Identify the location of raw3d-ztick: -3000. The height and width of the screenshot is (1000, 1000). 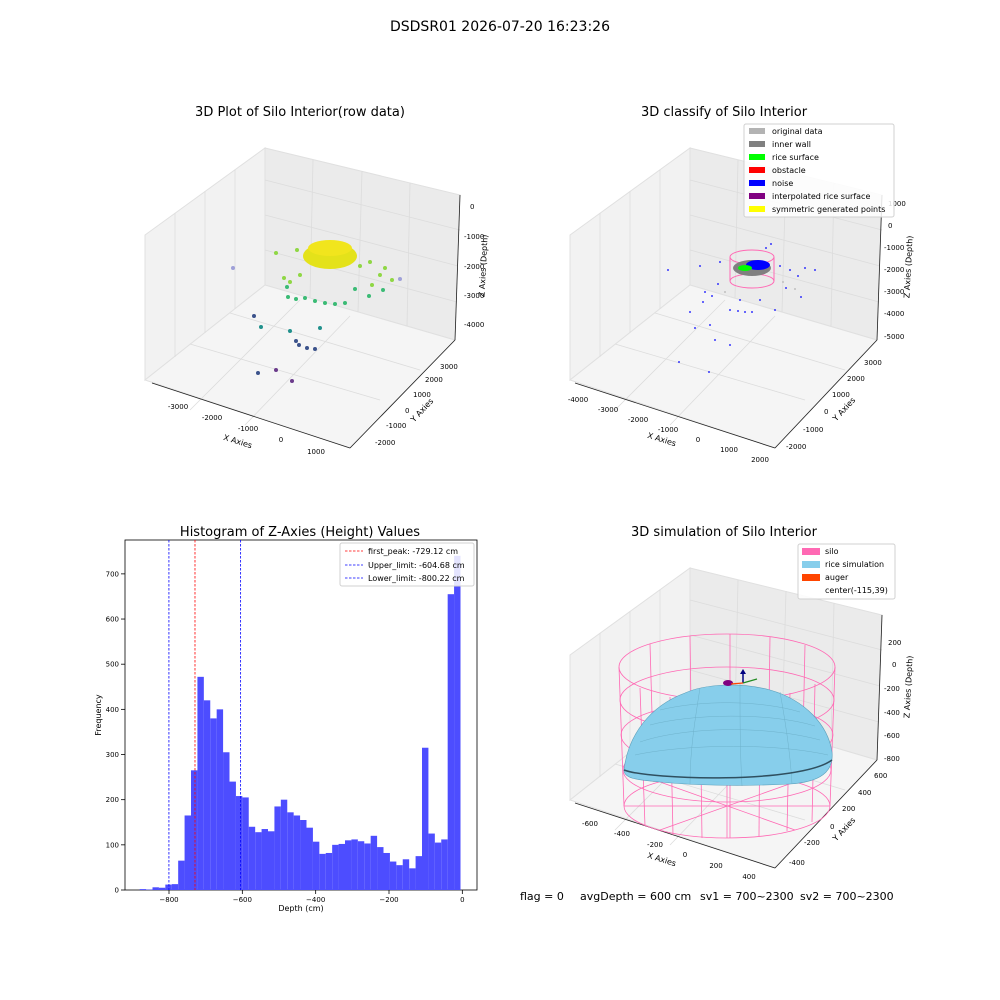
(474, 296).